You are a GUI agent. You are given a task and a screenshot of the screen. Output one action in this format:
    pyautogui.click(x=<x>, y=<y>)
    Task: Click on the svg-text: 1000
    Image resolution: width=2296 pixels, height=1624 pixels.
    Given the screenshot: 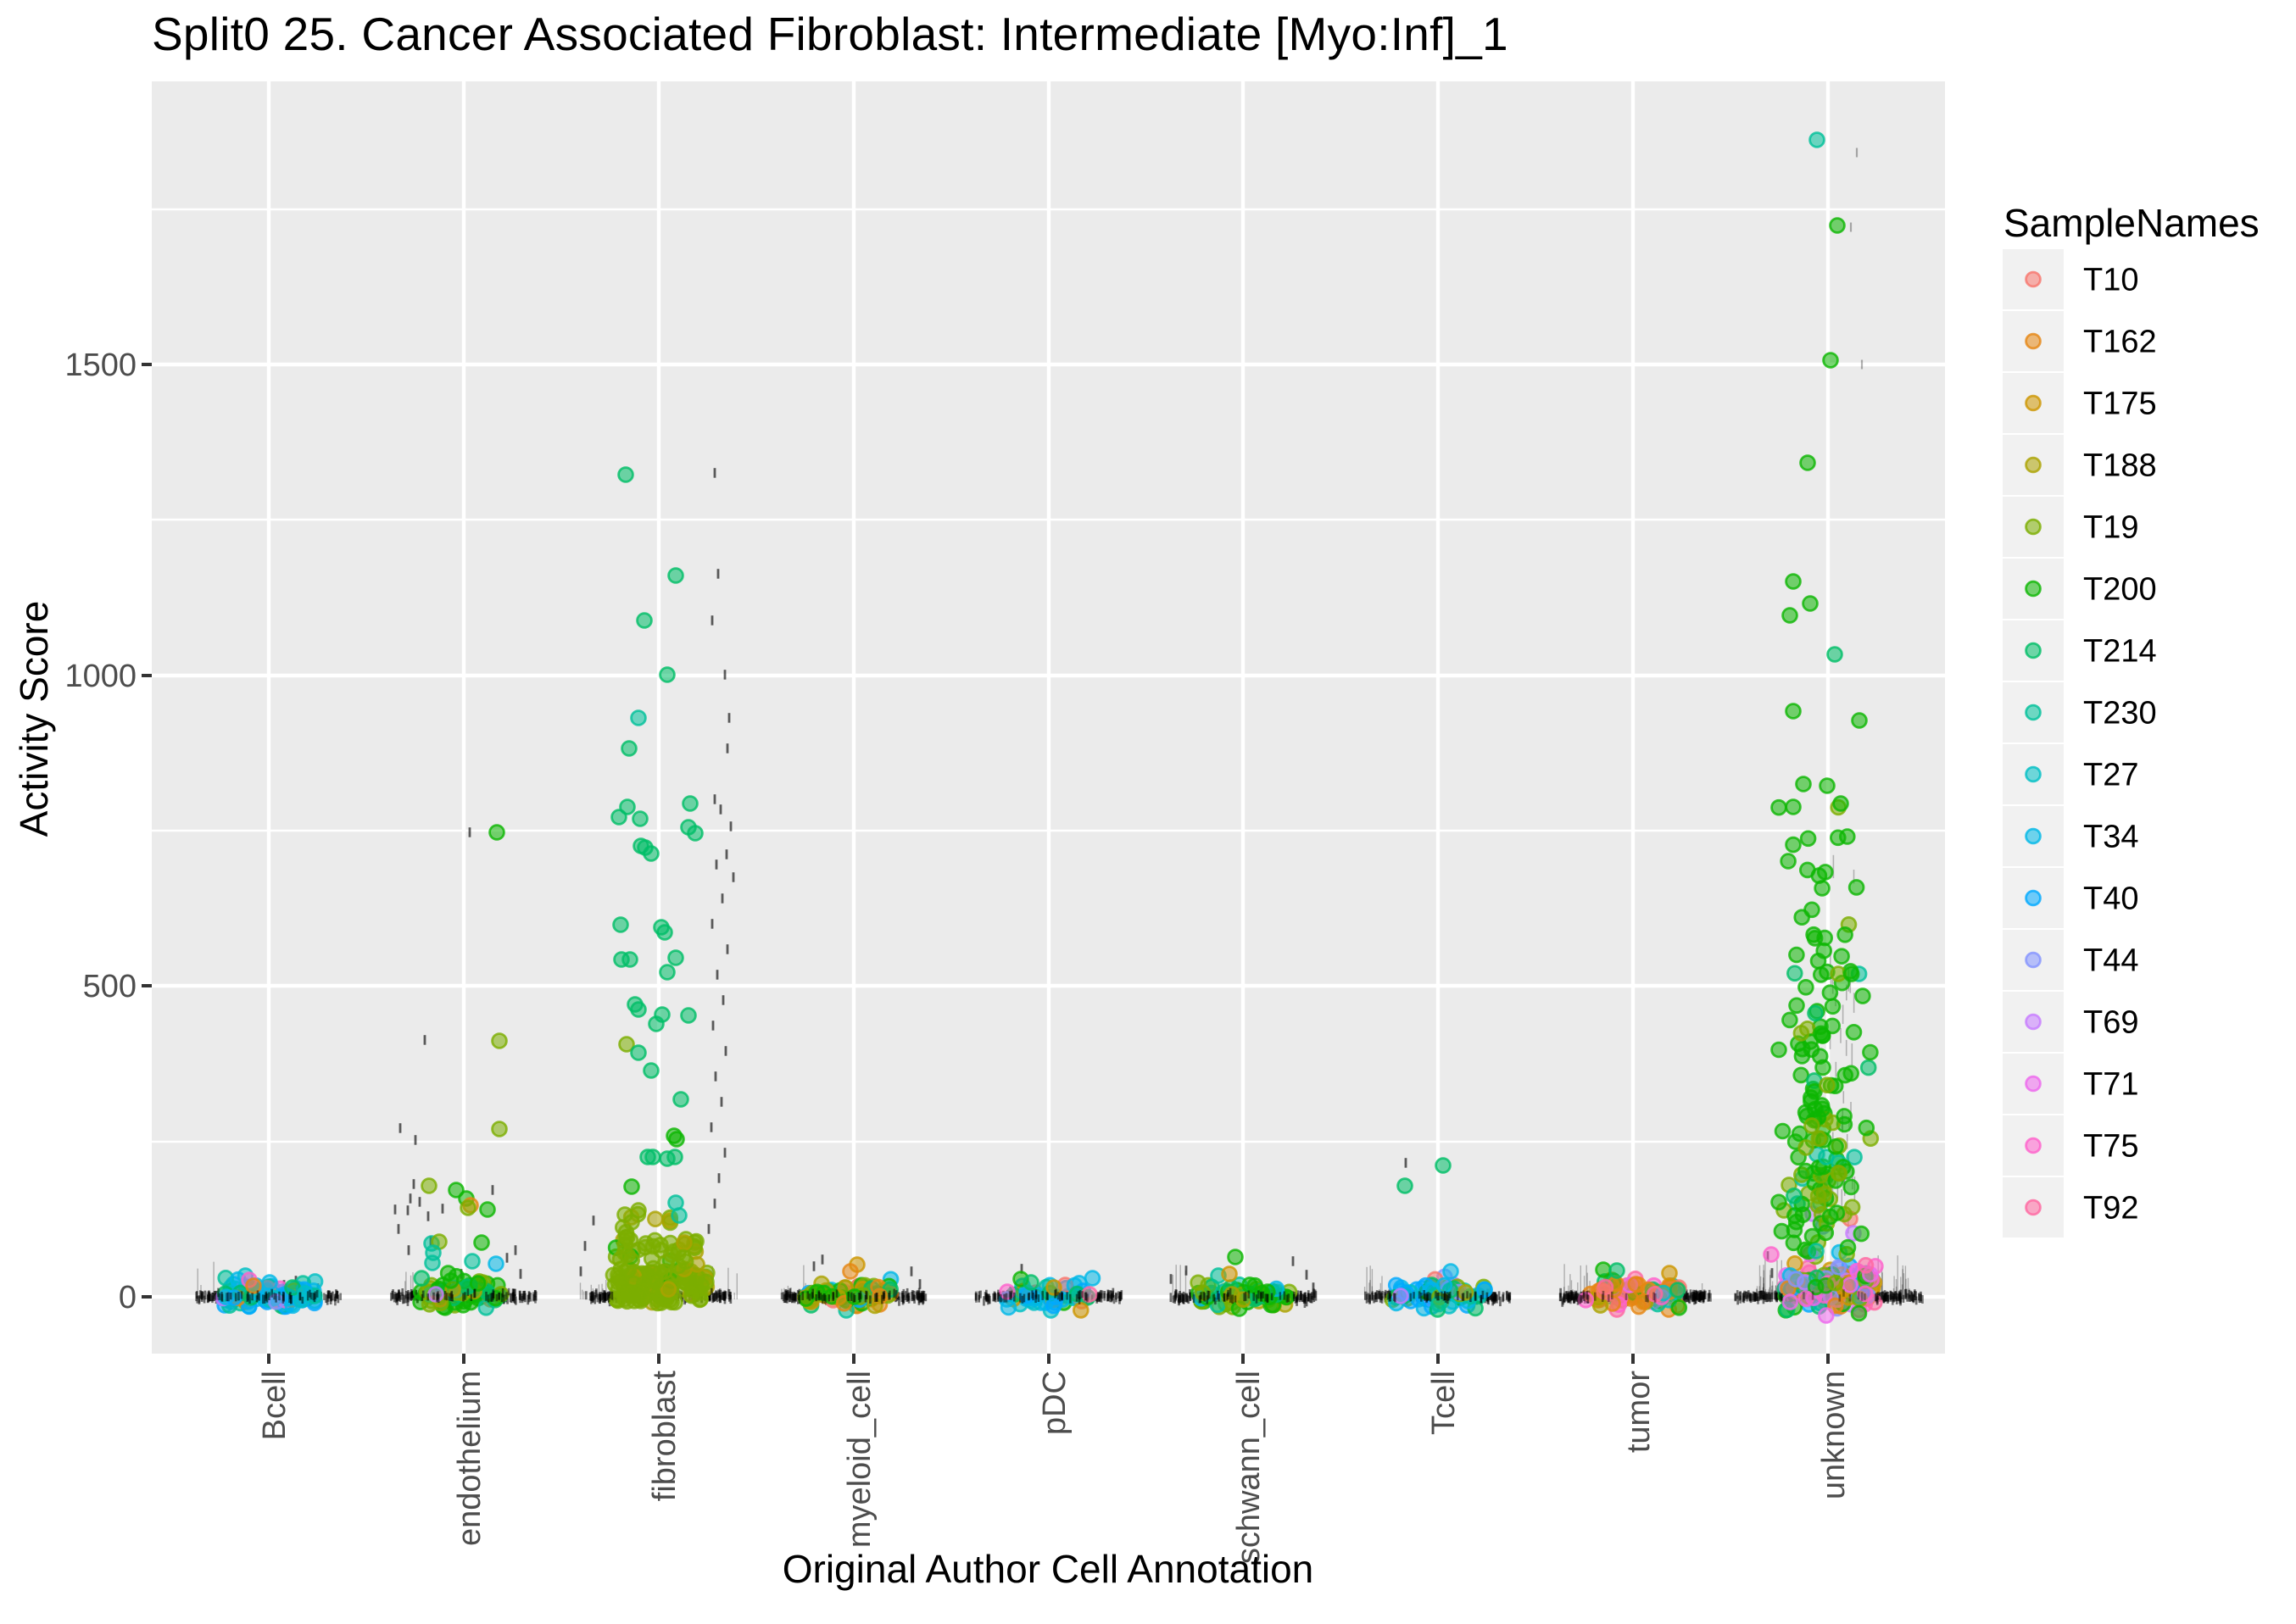 What is the action you would take?
    pyautogui.click(x=100, y=676)
    